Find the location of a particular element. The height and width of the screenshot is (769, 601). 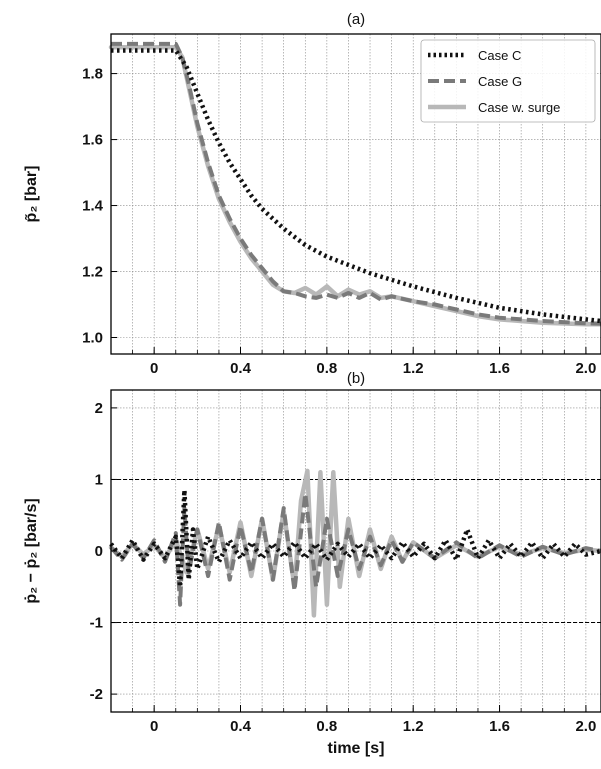

a-y-tick-label: 1.6 is located at coordinates (92, 140).